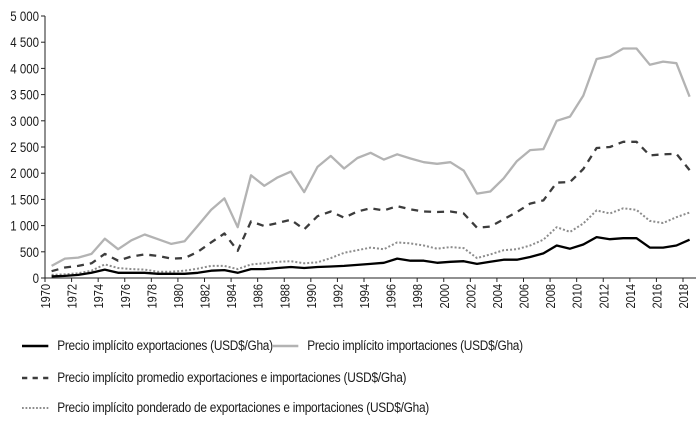 Image resolution: width=700 pixels, height=425 pixels. What do you see at coordinates (24, 121) in the screenshot?
I see `y-tick-label: 3 000` at bounding box center [24, 121].